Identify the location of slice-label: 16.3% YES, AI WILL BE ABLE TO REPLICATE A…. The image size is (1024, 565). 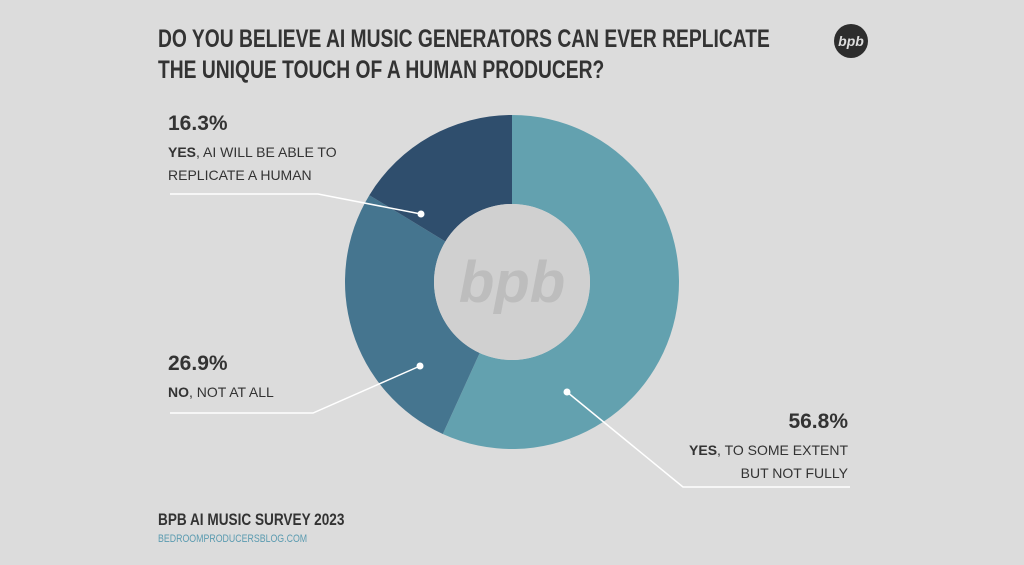
(263, 149).